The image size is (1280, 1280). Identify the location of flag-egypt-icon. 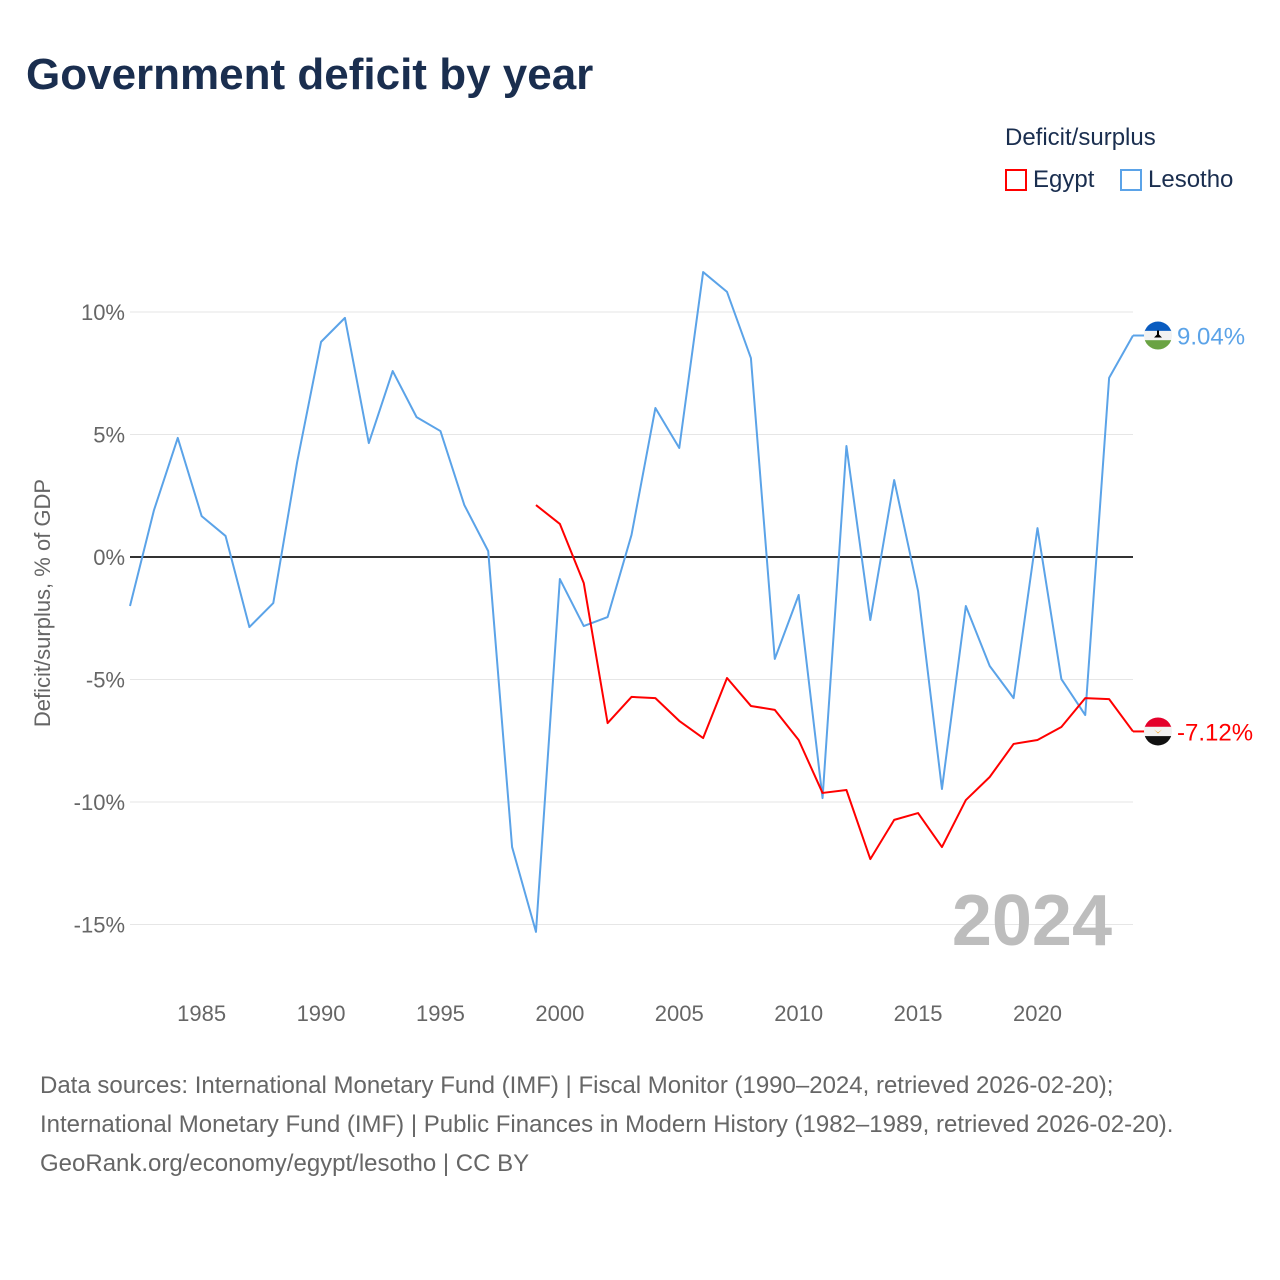
(1158, 731).